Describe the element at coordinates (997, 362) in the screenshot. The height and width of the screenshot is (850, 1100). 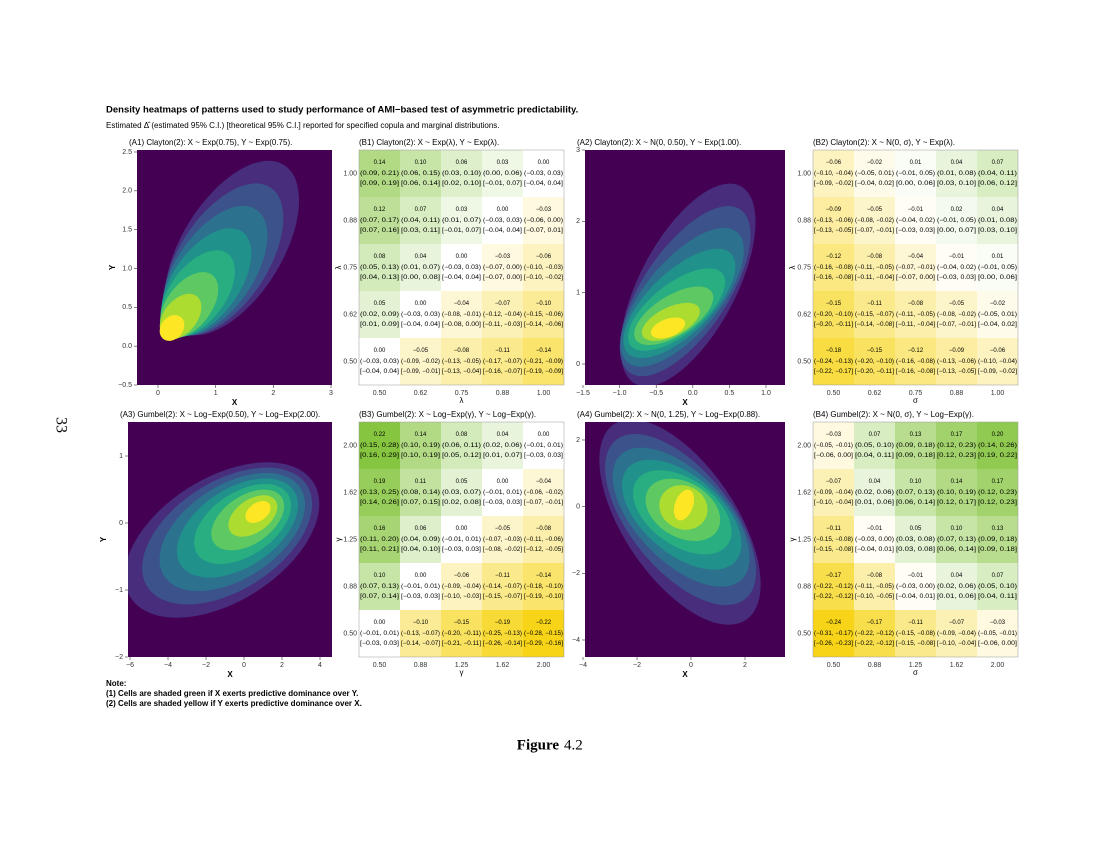
I see `cell-estimated-ci: (−0.10, −0.04)` at that location.